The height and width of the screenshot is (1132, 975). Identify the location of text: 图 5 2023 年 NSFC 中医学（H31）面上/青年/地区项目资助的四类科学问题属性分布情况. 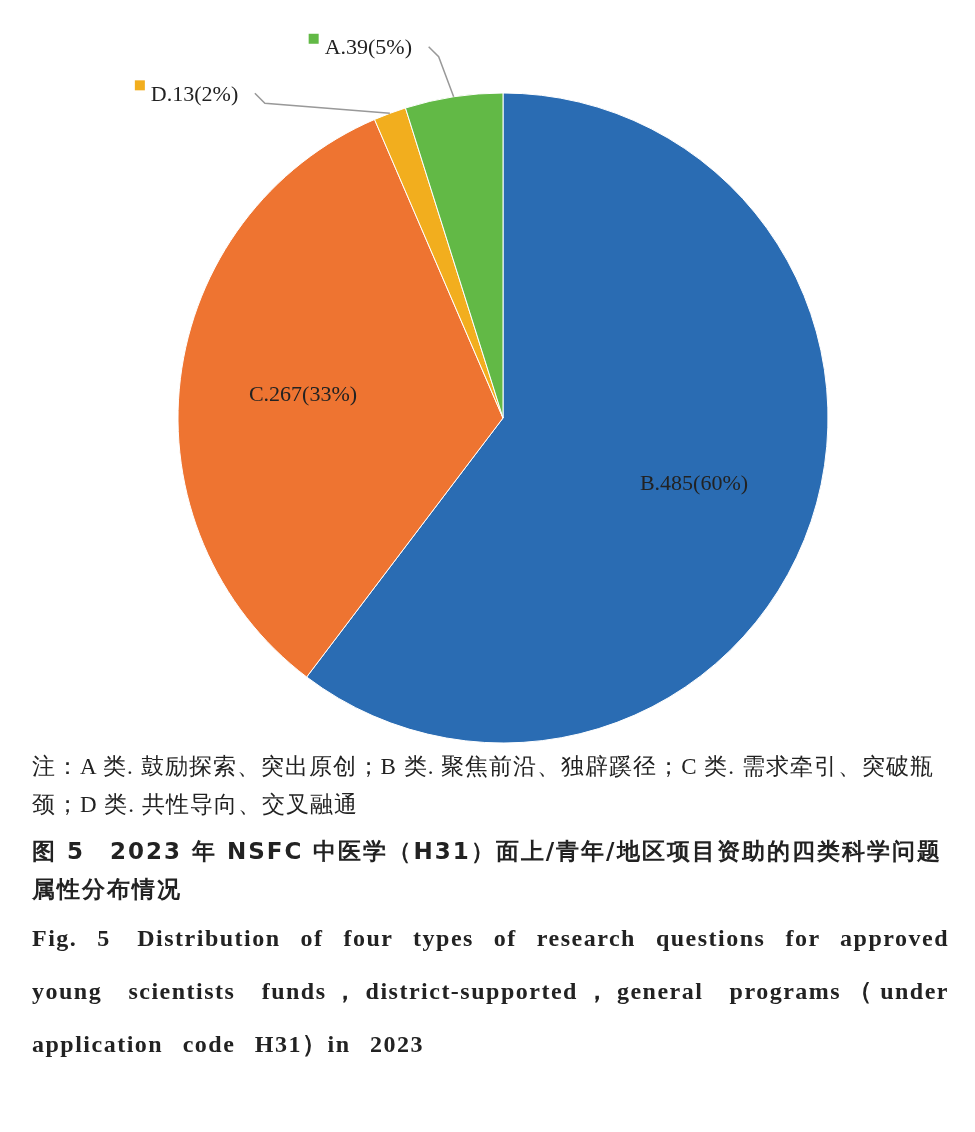
(487, 870).